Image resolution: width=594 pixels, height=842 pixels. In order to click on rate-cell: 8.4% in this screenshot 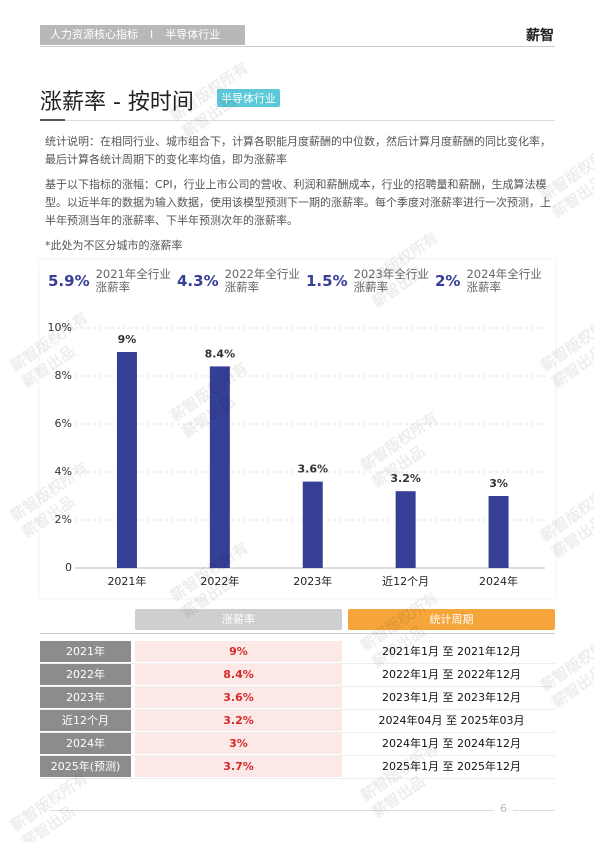, I will do `click(238, 674)`.